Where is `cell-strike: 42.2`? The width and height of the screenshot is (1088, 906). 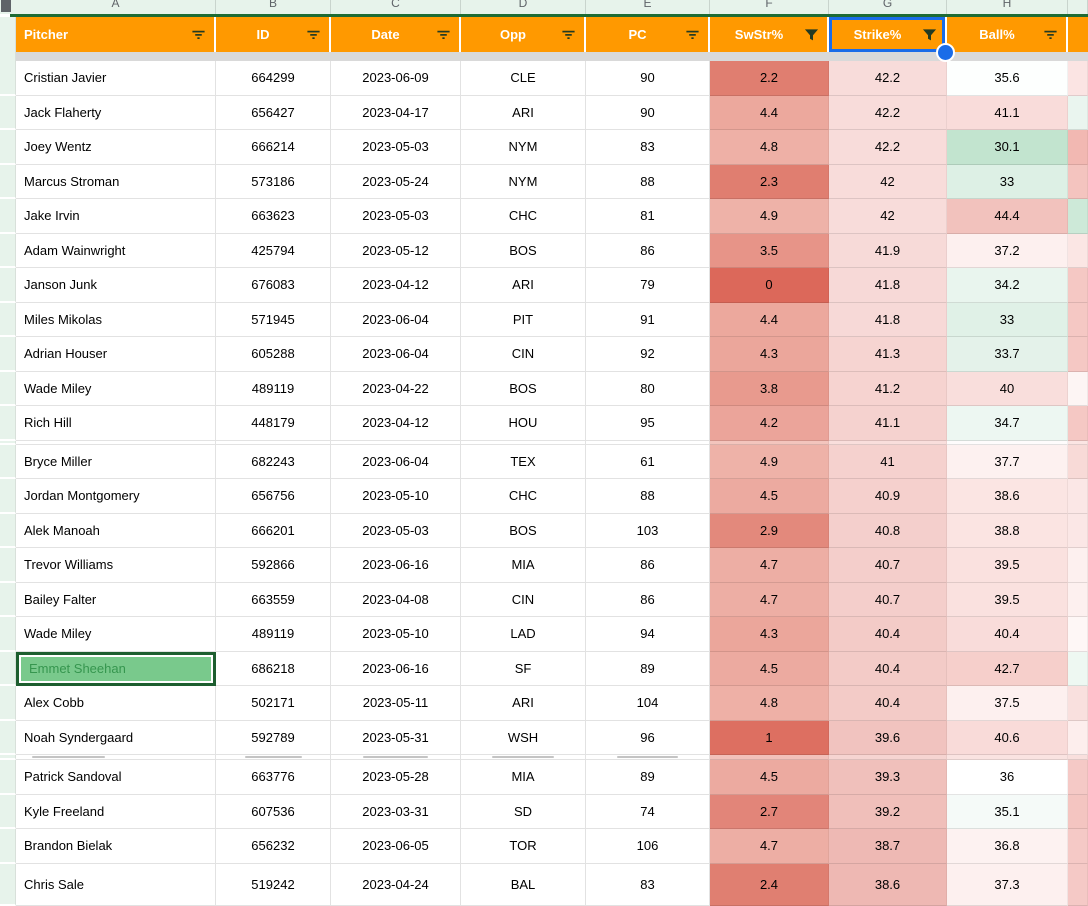 cell-strike: 42.2 is located at coordinates (888, 78).